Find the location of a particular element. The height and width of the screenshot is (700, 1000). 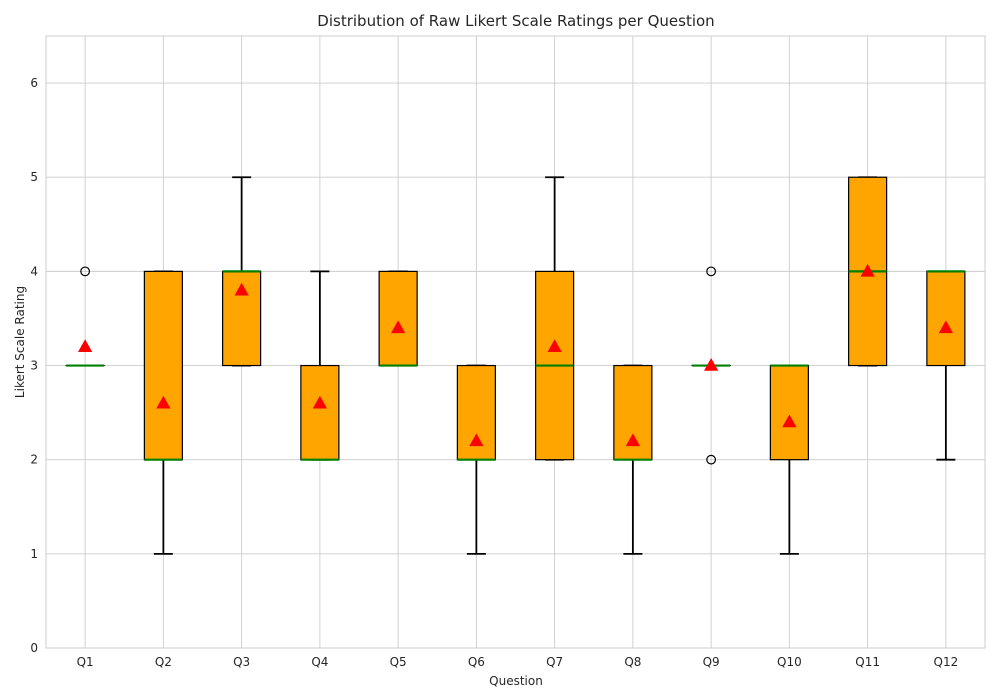

x-tick-label: Q7 is located at coordinates (554, 662).